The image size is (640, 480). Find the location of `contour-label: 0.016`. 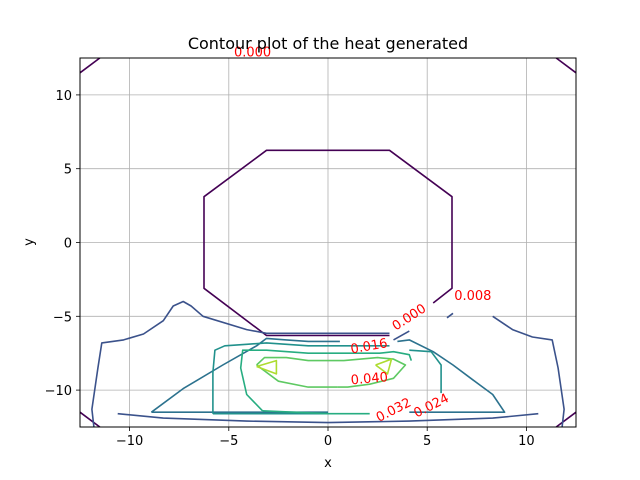

contour-label: 0.016 is located at coordinates (368, 346).